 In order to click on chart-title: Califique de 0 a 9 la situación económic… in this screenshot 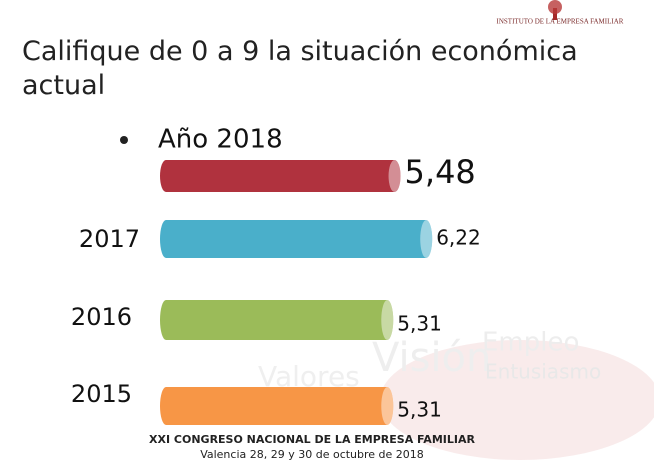, I will do `click(300, 68)`.